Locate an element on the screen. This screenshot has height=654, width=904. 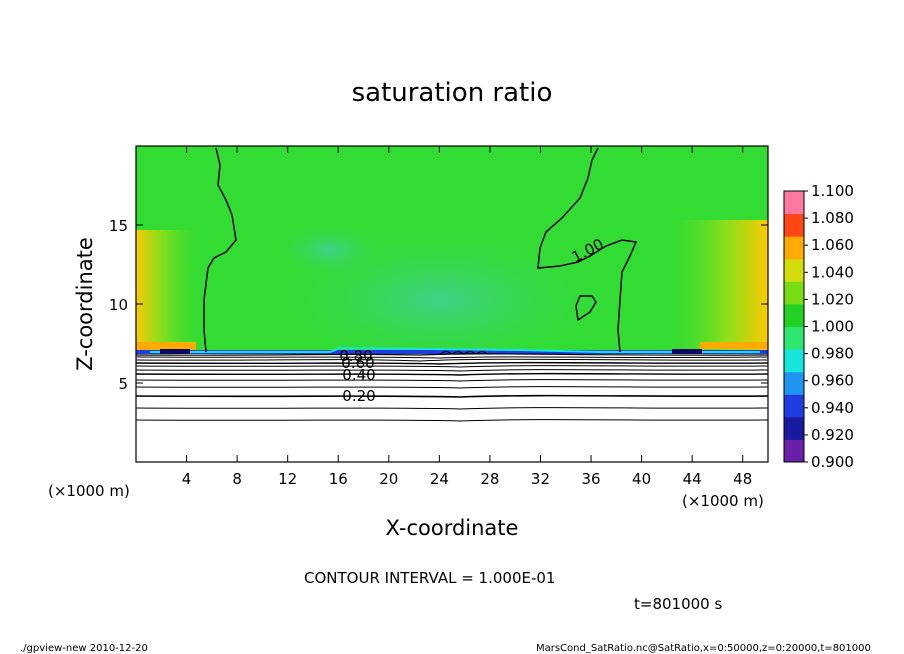
x-axis-label: X-coordinate is located at coordinates (452, 528).